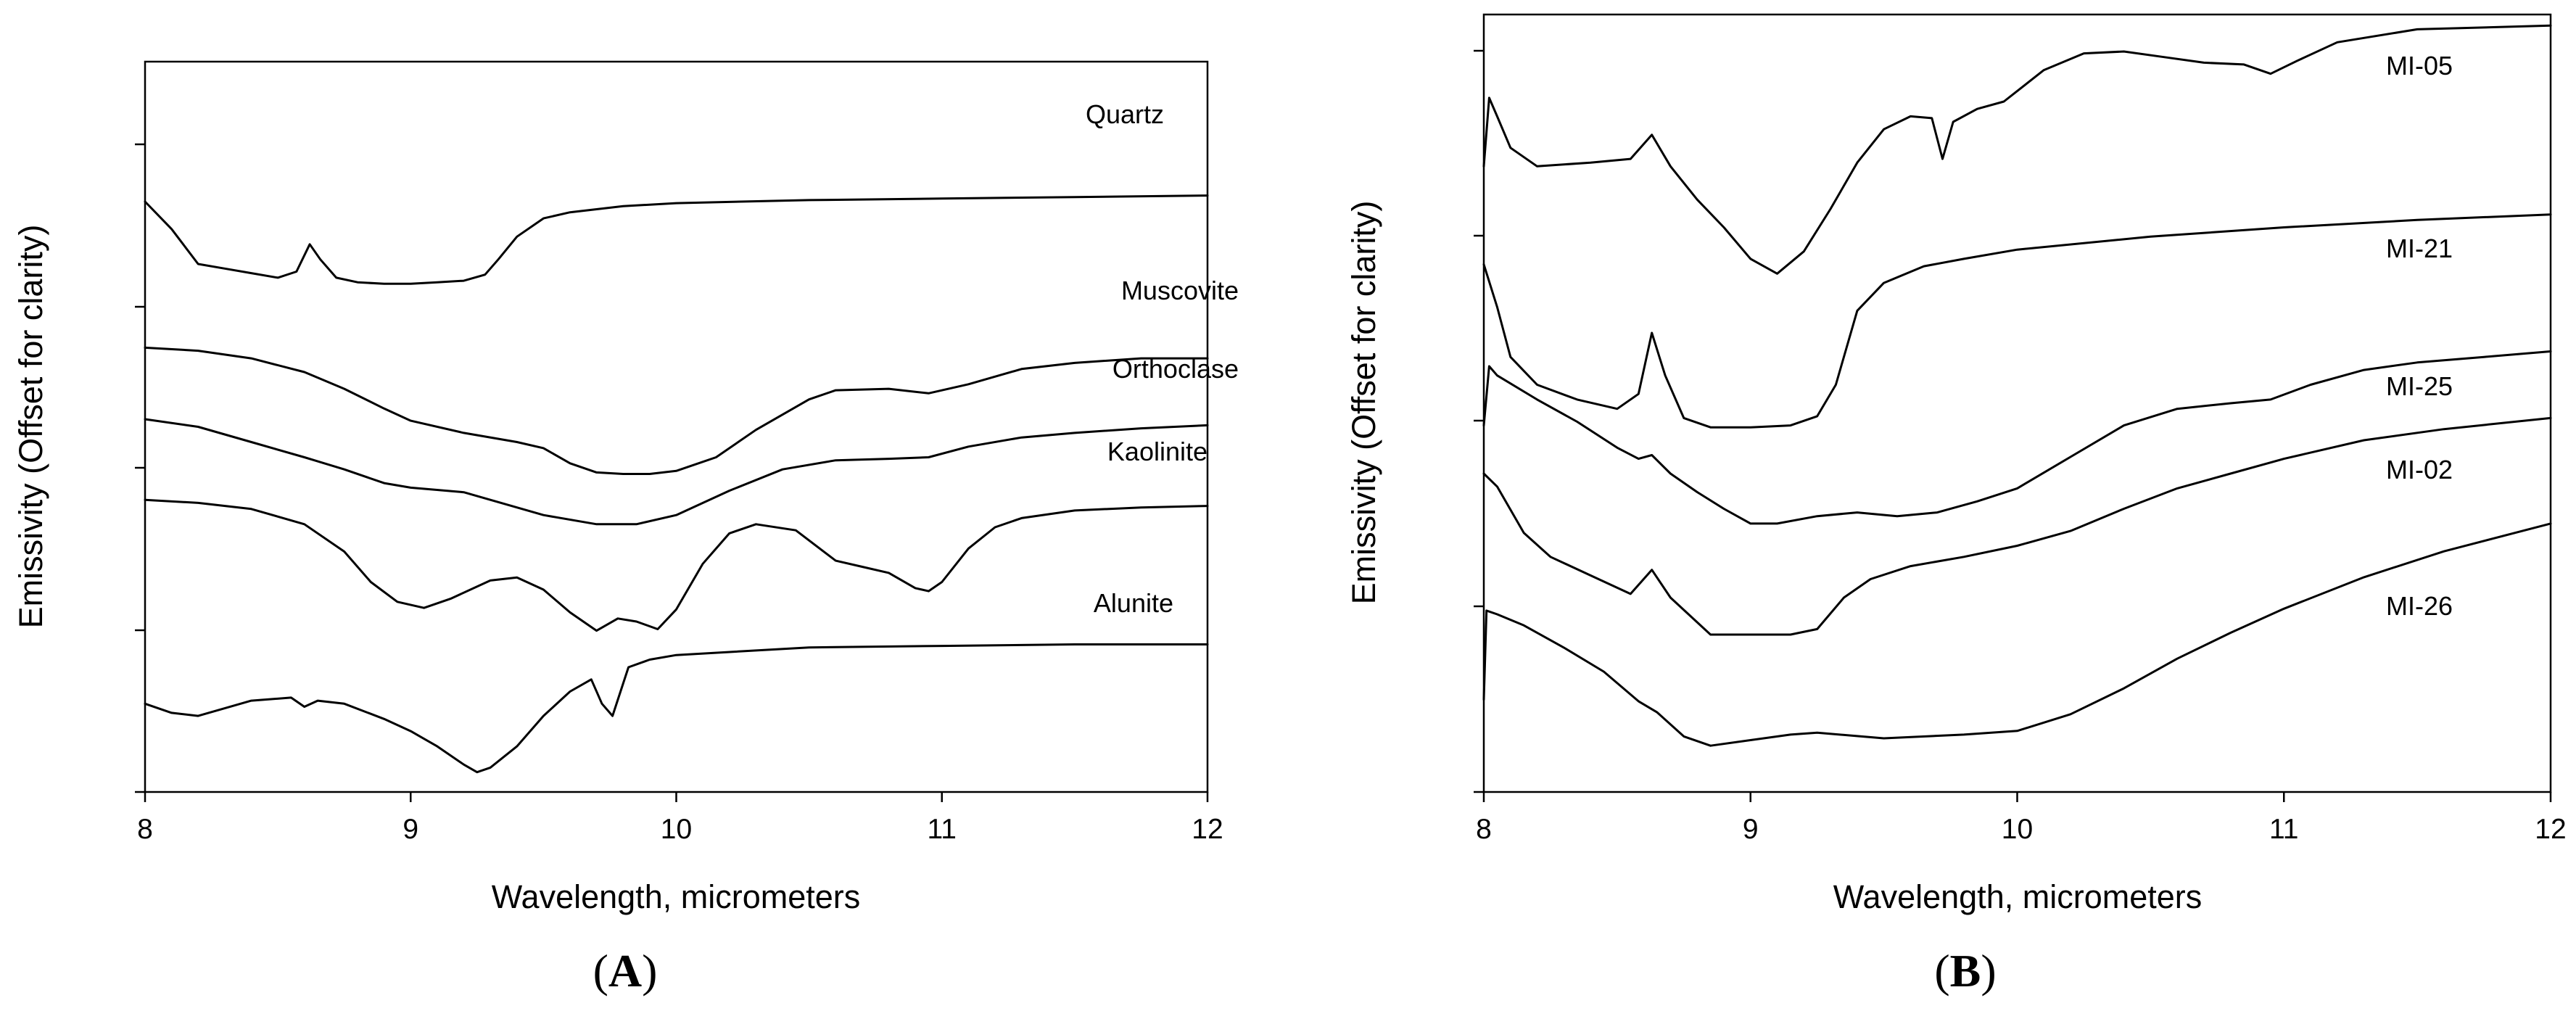  What do you see at coordinates (1175, 369) in the screenshot?
I see `series-label: Orthoclase` at bounding box center [1175, 369].